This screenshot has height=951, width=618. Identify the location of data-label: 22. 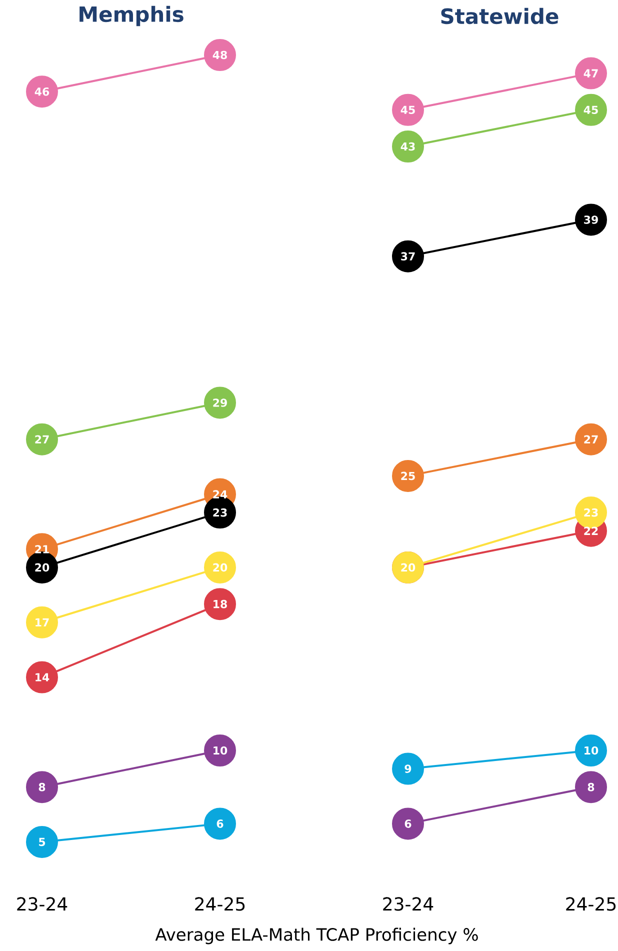
(591, 530).